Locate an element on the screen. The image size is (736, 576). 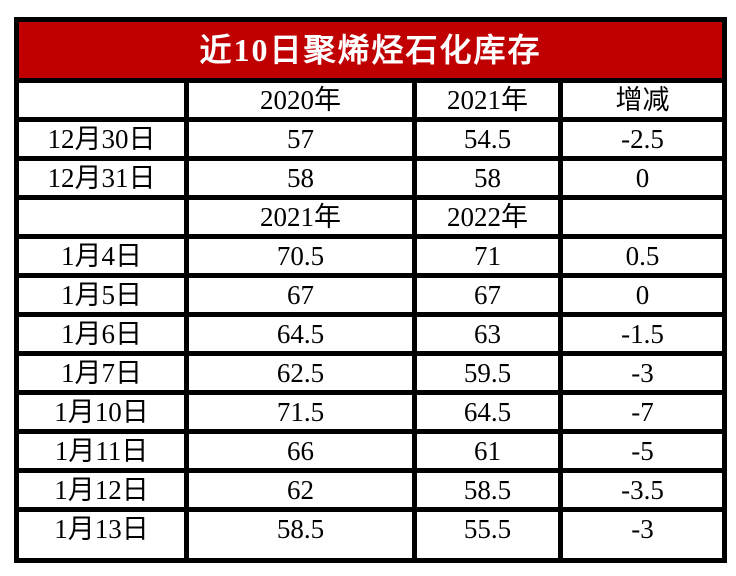
date-cell: 1月12日 is located at coordinates (101, 490).